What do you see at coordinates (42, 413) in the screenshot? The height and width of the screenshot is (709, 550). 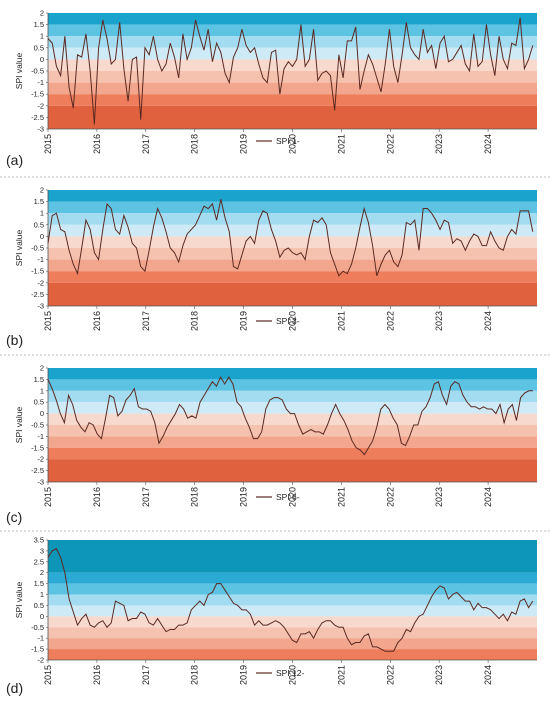 I see `panel-c-y-tick: 0` at bounding box center [42, 413].